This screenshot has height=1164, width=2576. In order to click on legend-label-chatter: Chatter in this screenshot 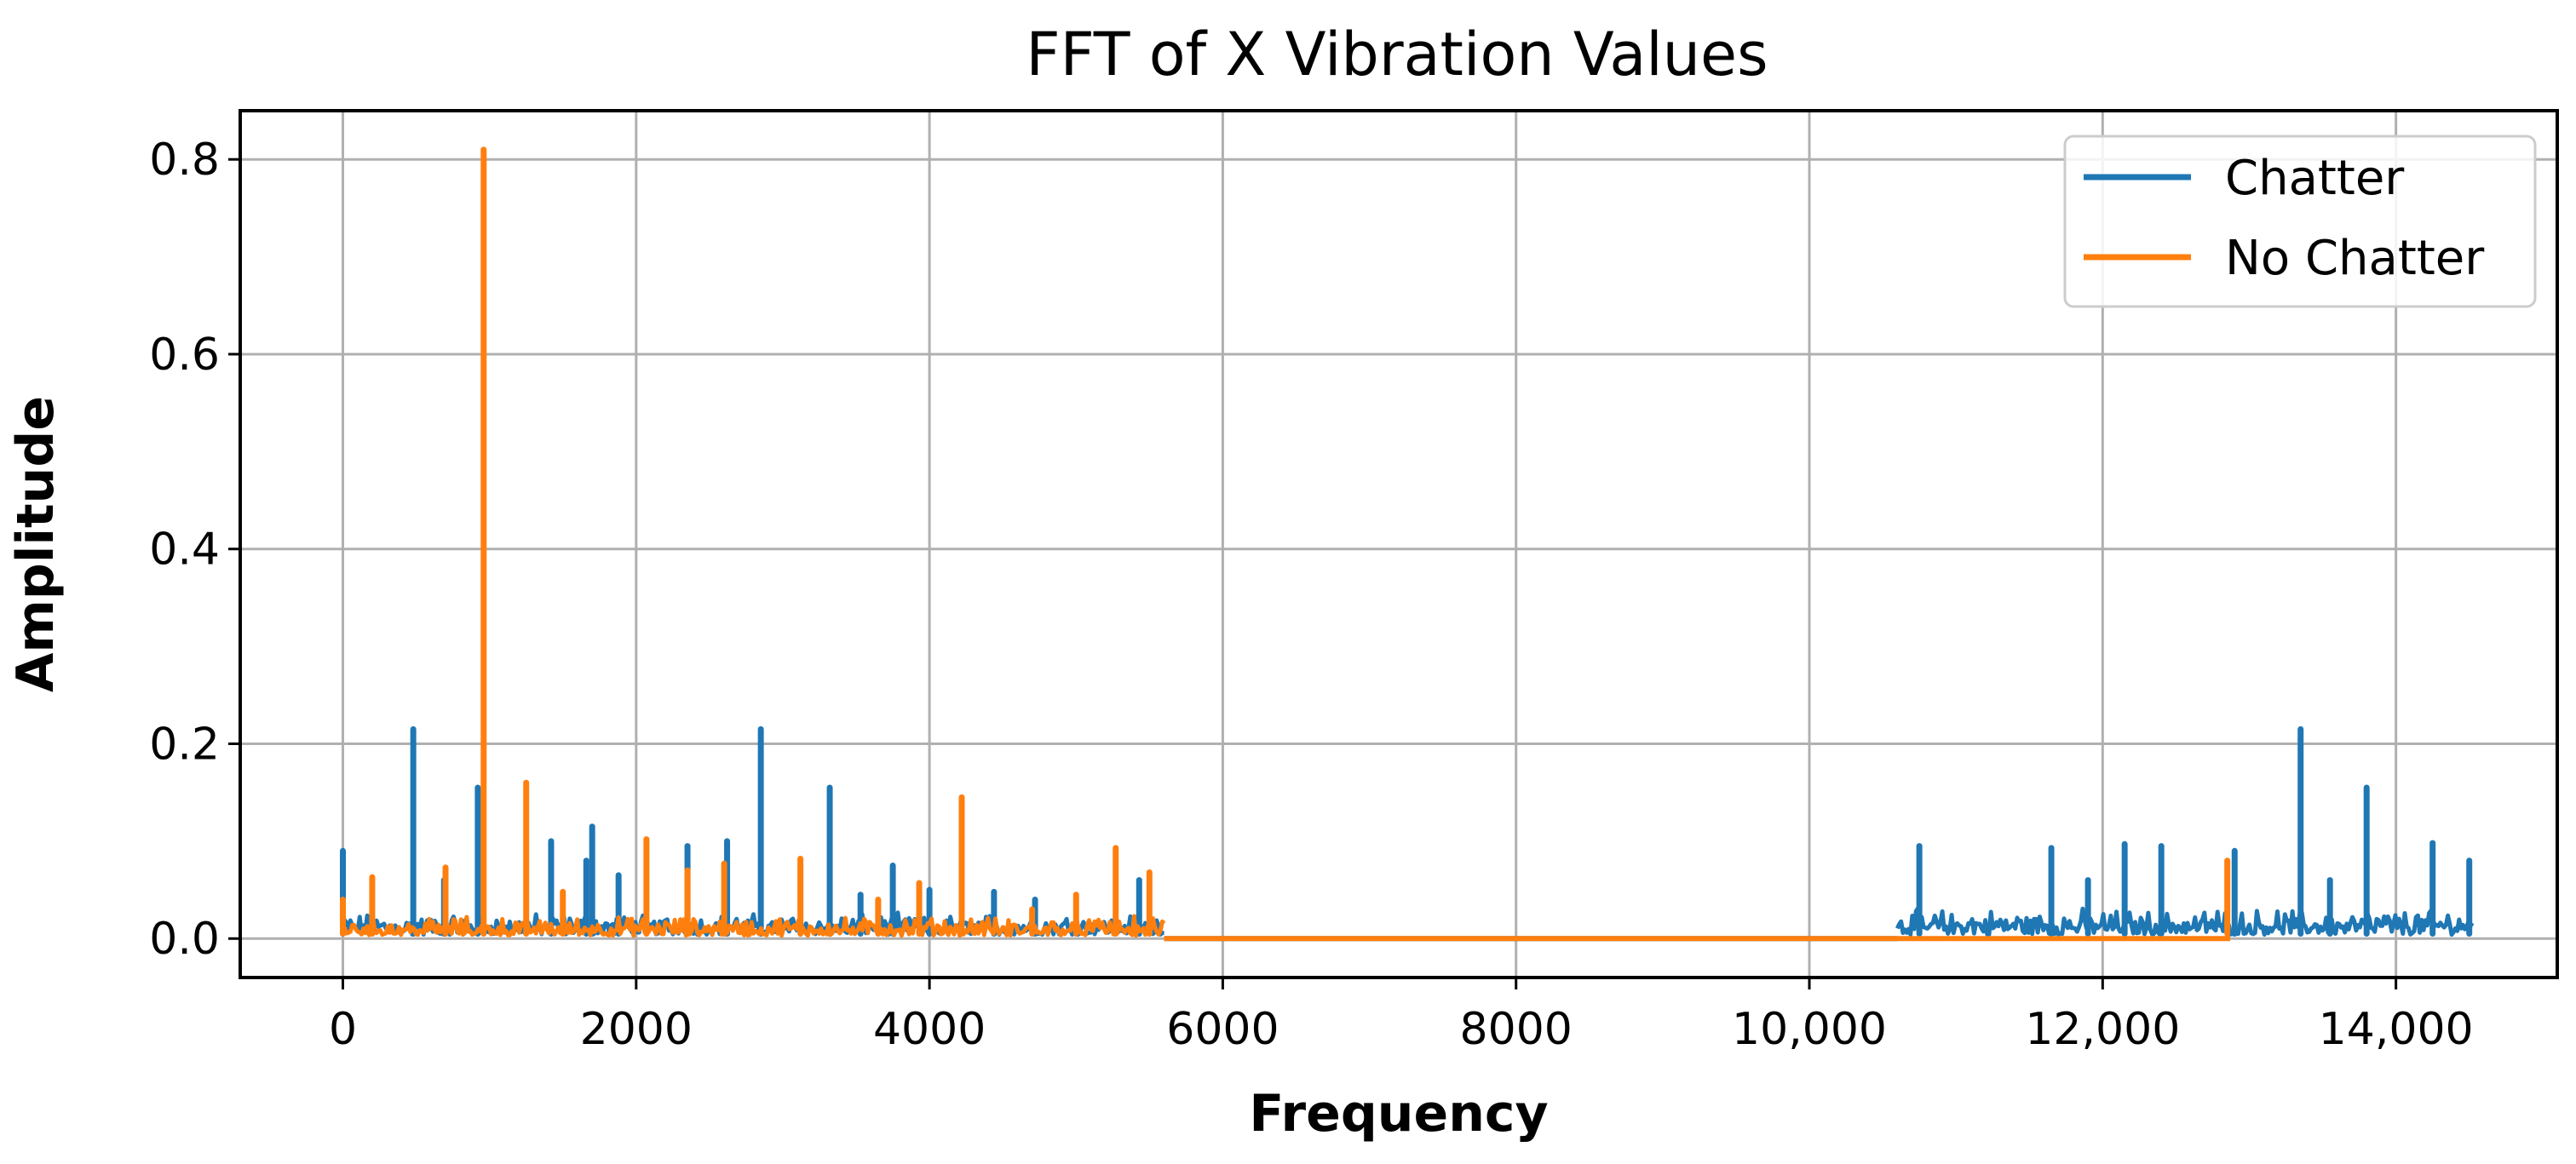, I will do `click(2315, 178)`.